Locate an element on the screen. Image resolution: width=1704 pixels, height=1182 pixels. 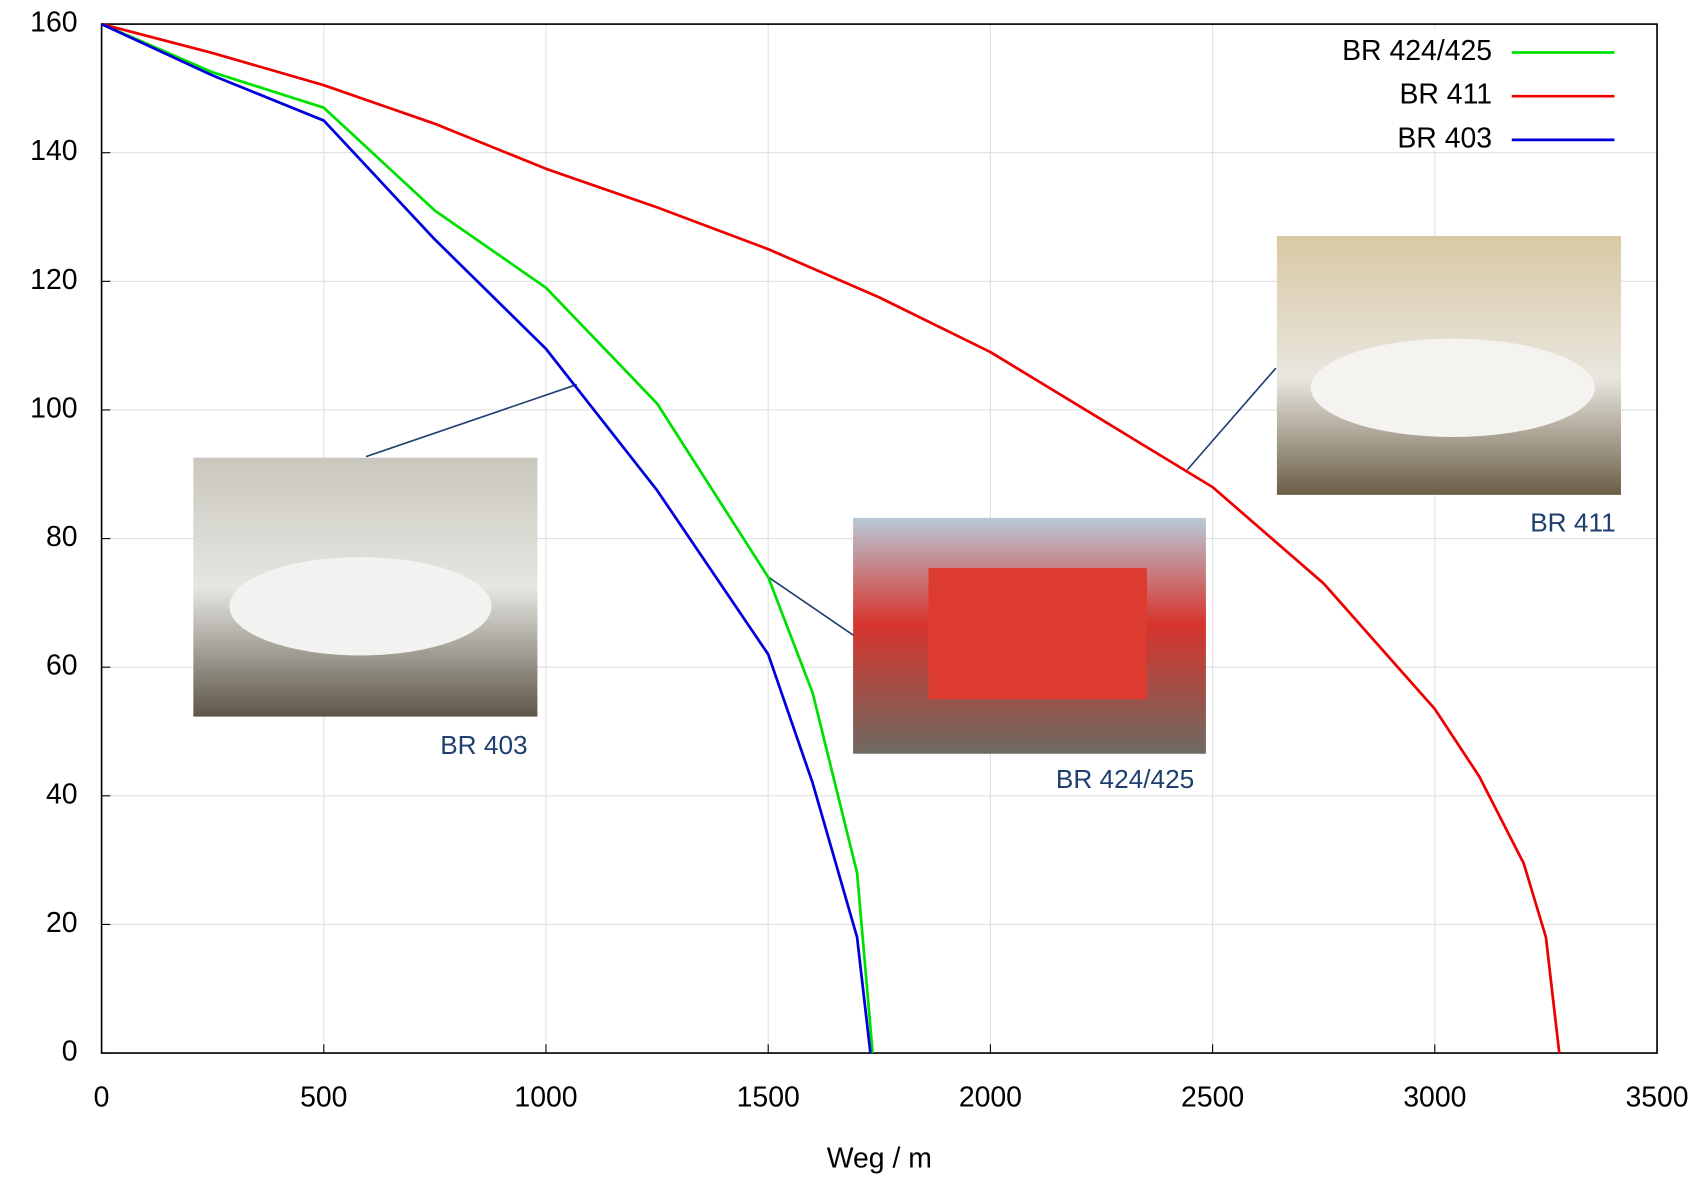
y-tick-label: 0 is located at coordinates (70, 1052).